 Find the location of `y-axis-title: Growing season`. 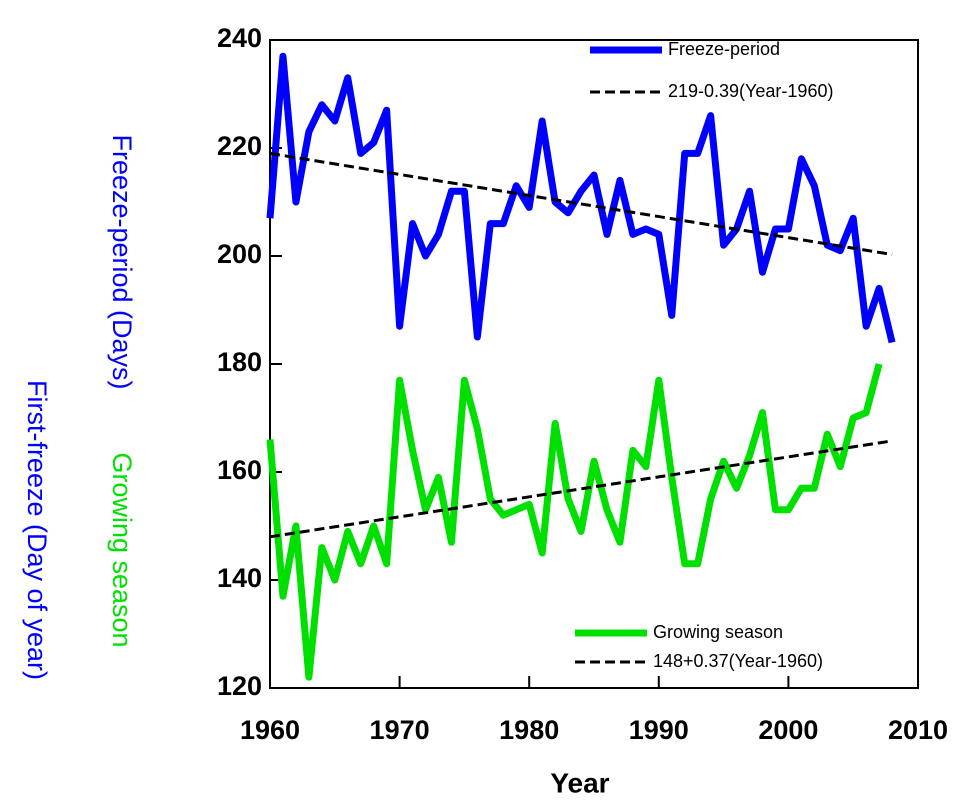

y-axis-title: Growing season is located at coordinates (122, 549).